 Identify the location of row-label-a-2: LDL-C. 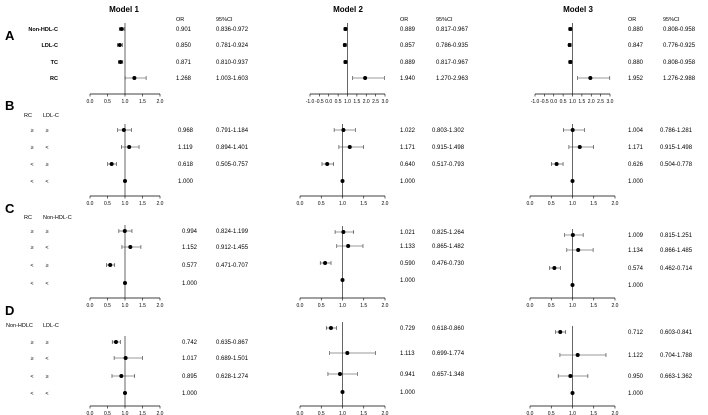
(50, 46).